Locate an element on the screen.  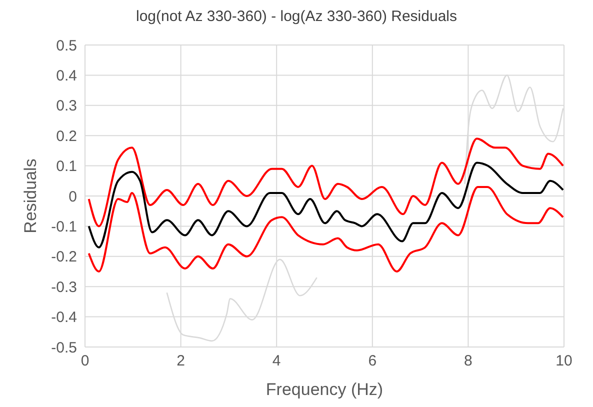
y-tick-label: 0 is located at coordinates (72, 197).